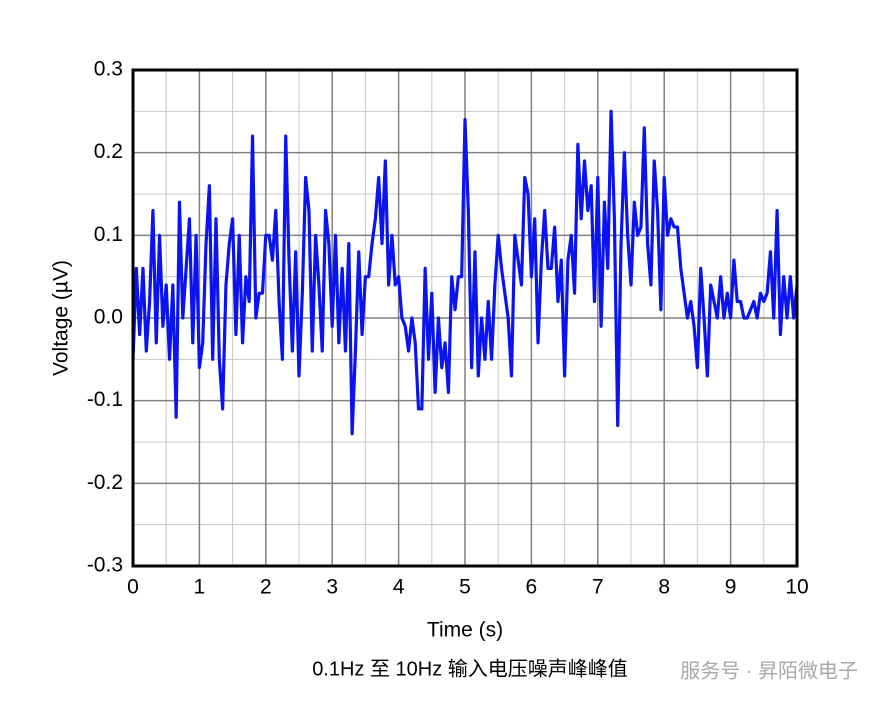 The height and width of the screenshot is (713, 885). Describe the element at coordinates (108, 317) in the screenshot. I see `y-tick-label: 0.0` at that location.